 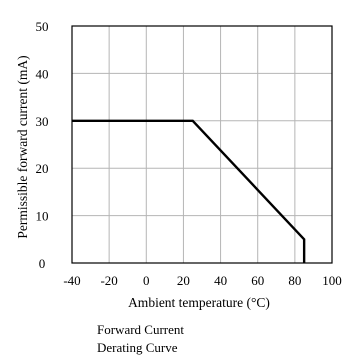 What do you see at coordinates (137, 347) in the screenshot?
I see `caption-line-2: Derating Curve` at bounding box center [137, 347].